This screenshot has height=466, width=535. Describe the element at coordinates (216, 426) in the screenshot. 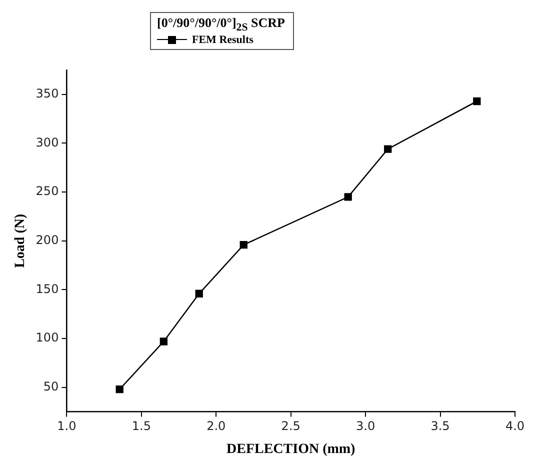

I see `x-tick-label: 2.0` at that location.